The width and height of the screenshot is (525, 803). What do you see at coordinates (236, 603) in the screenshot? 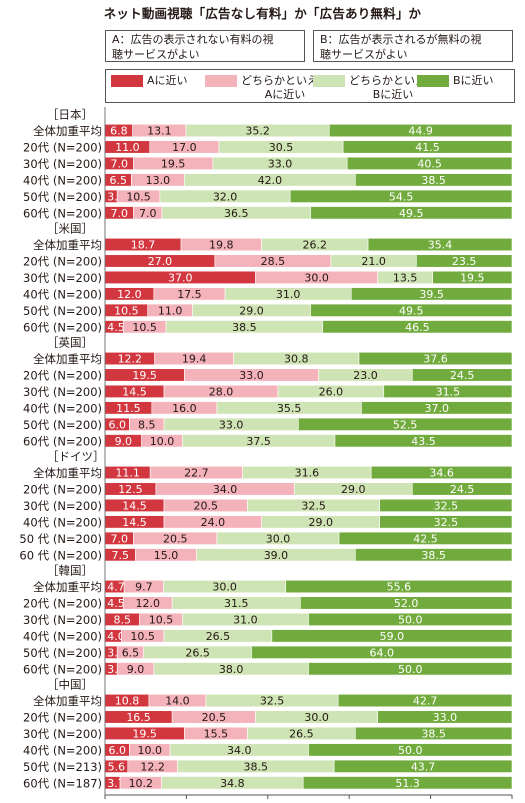
I see `data-label: 31.5` at bounding box center [236, 603].